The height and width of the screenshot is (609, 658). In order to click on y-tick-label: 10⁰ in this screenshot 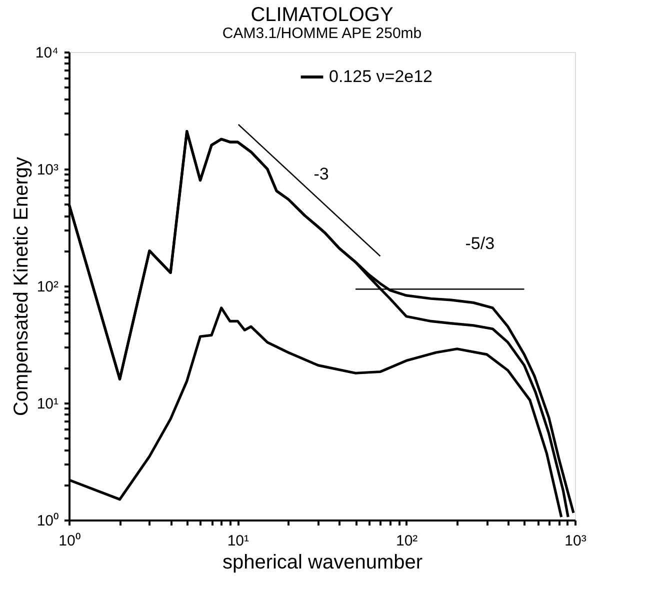, I will do `click(47, 521)`.